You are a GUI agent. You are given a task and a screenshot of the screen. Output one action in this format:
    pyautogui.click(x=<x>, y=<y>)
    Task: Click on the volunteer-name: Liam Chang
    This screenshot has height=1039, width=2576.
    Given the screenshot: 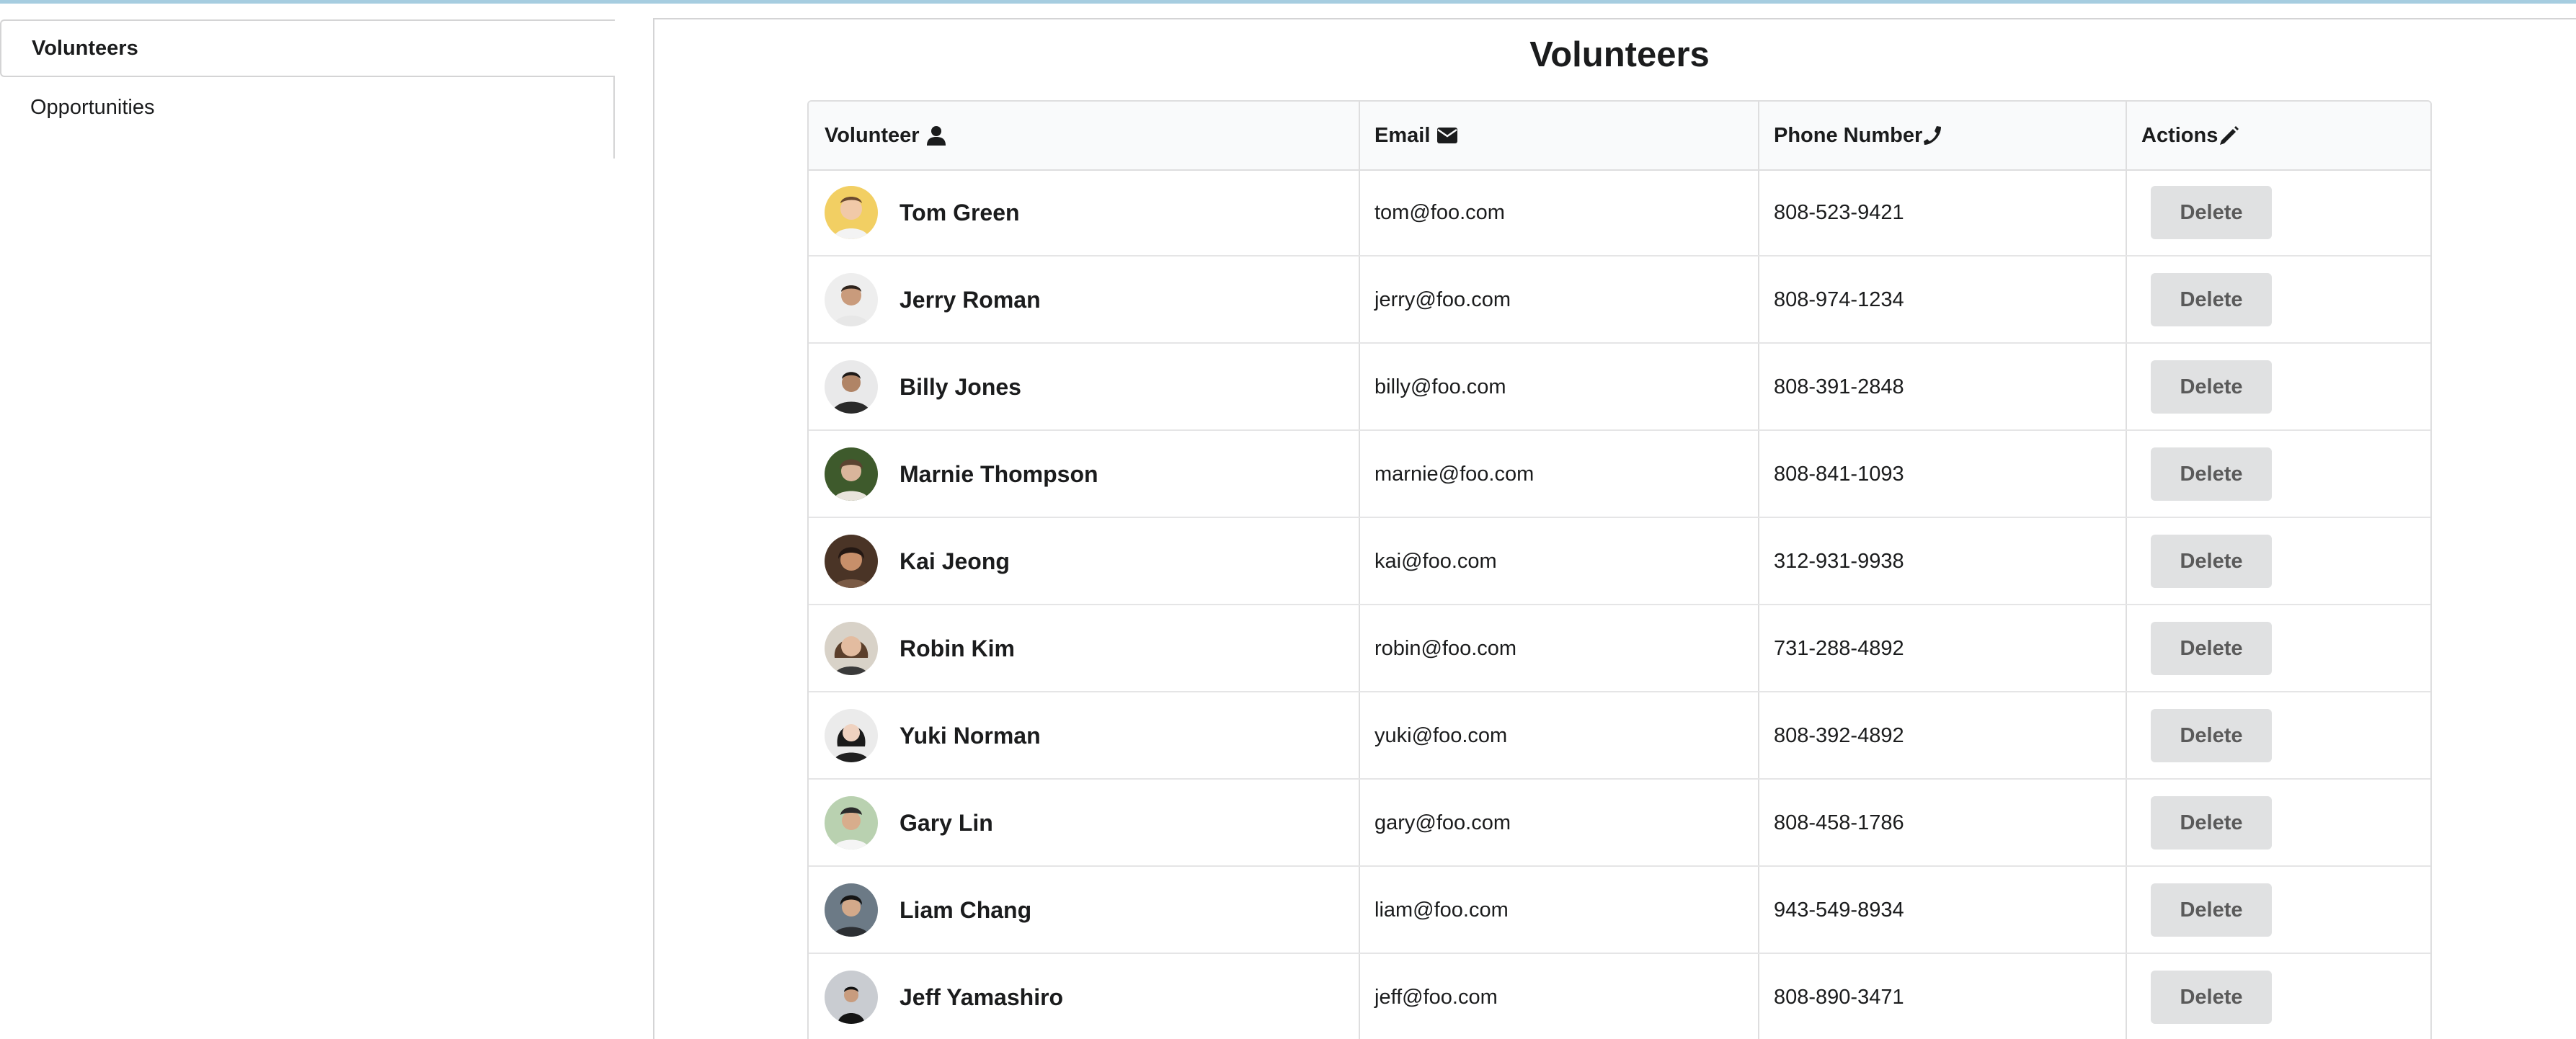 What is the action you would take?
    pyautogui.click(x=966, y=910)
    